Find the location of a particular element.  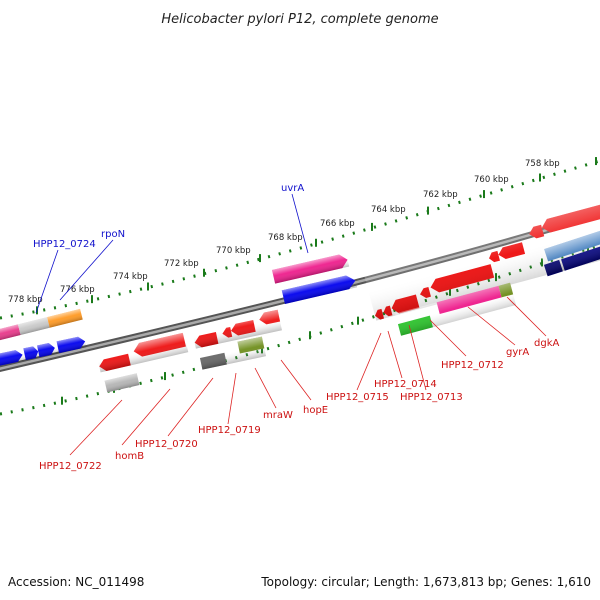

scale-tick-label: 764 kbp is located at coordinates (388, 210).